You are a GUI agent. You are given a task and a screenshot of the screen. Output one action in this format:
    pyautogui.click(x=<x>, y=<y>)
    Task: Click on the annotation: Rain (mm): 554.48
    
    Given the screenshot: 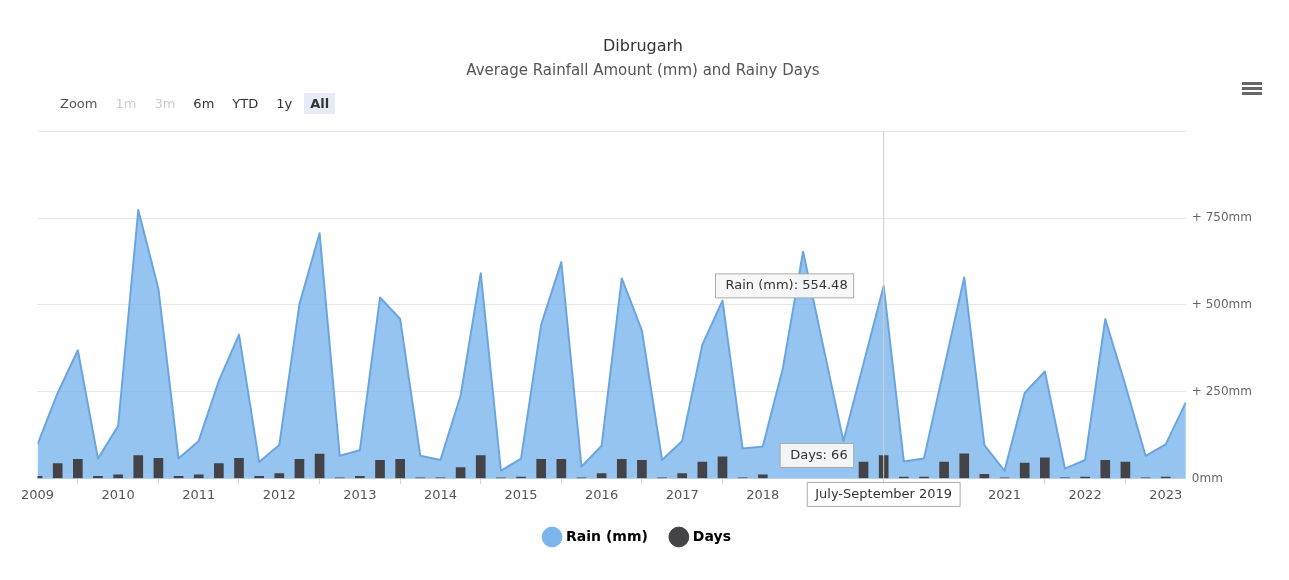 What is the action you would take?
    pyautogui.click(x=786, y=285)
    